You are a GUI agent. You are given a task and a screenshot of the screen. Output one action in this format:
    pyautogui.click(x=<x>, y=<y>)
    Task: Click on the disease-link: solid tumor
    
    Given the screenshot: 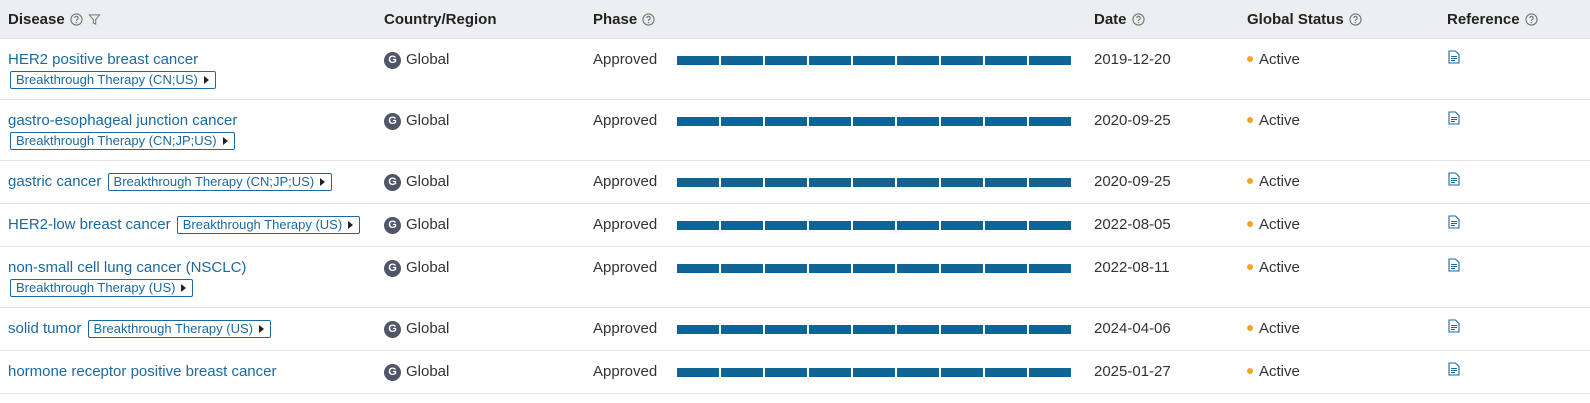 What is the action you would take?
    pyautogui.click(x=45, y=328)
    